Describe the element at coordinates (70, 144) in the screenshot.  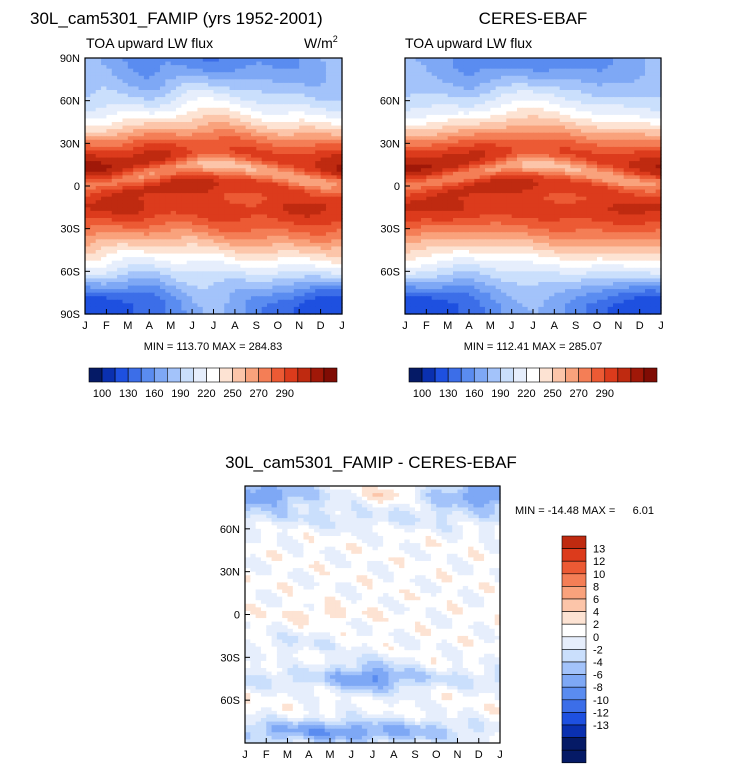
I see `model-y-tick-label: 30N` at that location.